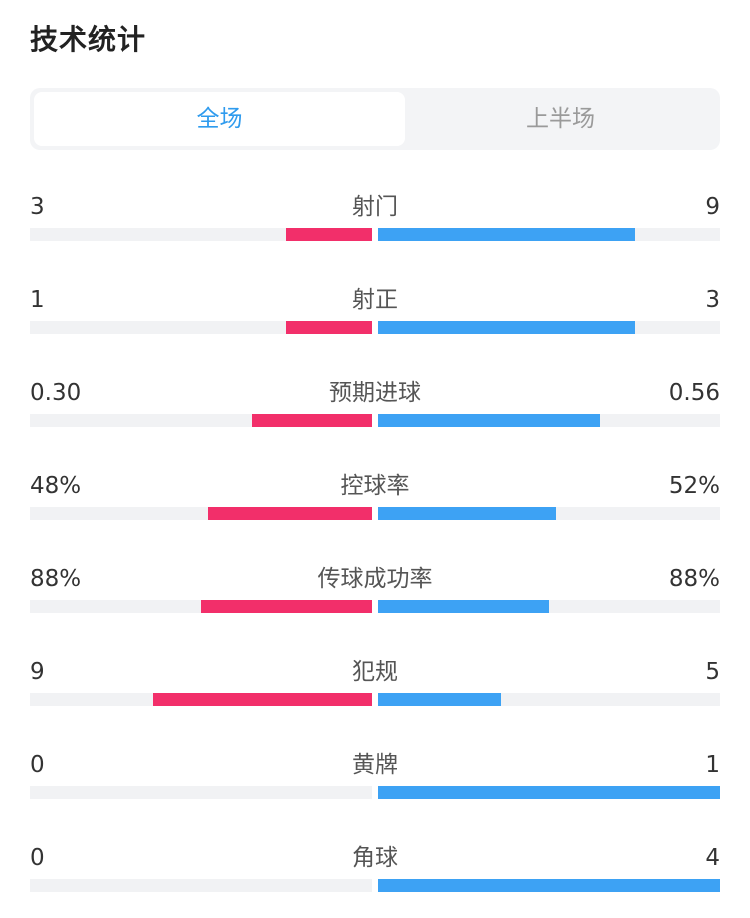 This screenshot has height=918, width=750. Describe the element at coordinates (694, 579) in the screenshot. I see `away-value: 88%` at that location.